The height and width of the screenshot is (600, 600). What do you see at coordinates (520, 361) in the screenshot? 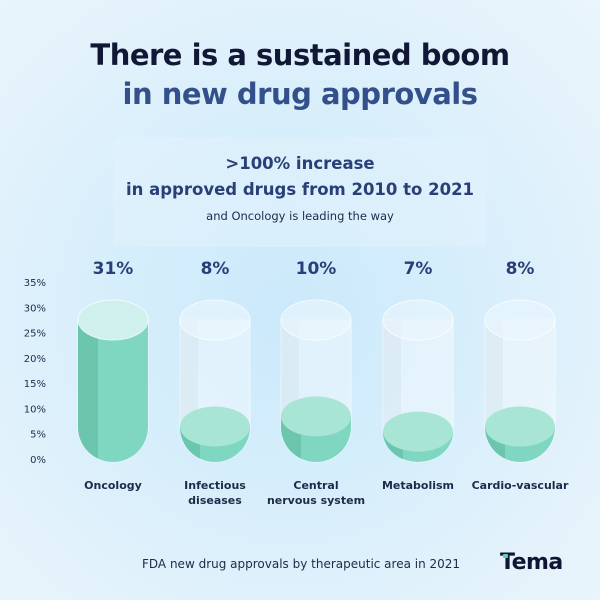
I see `tube-5: 8%` at bounding box center [520, 361].